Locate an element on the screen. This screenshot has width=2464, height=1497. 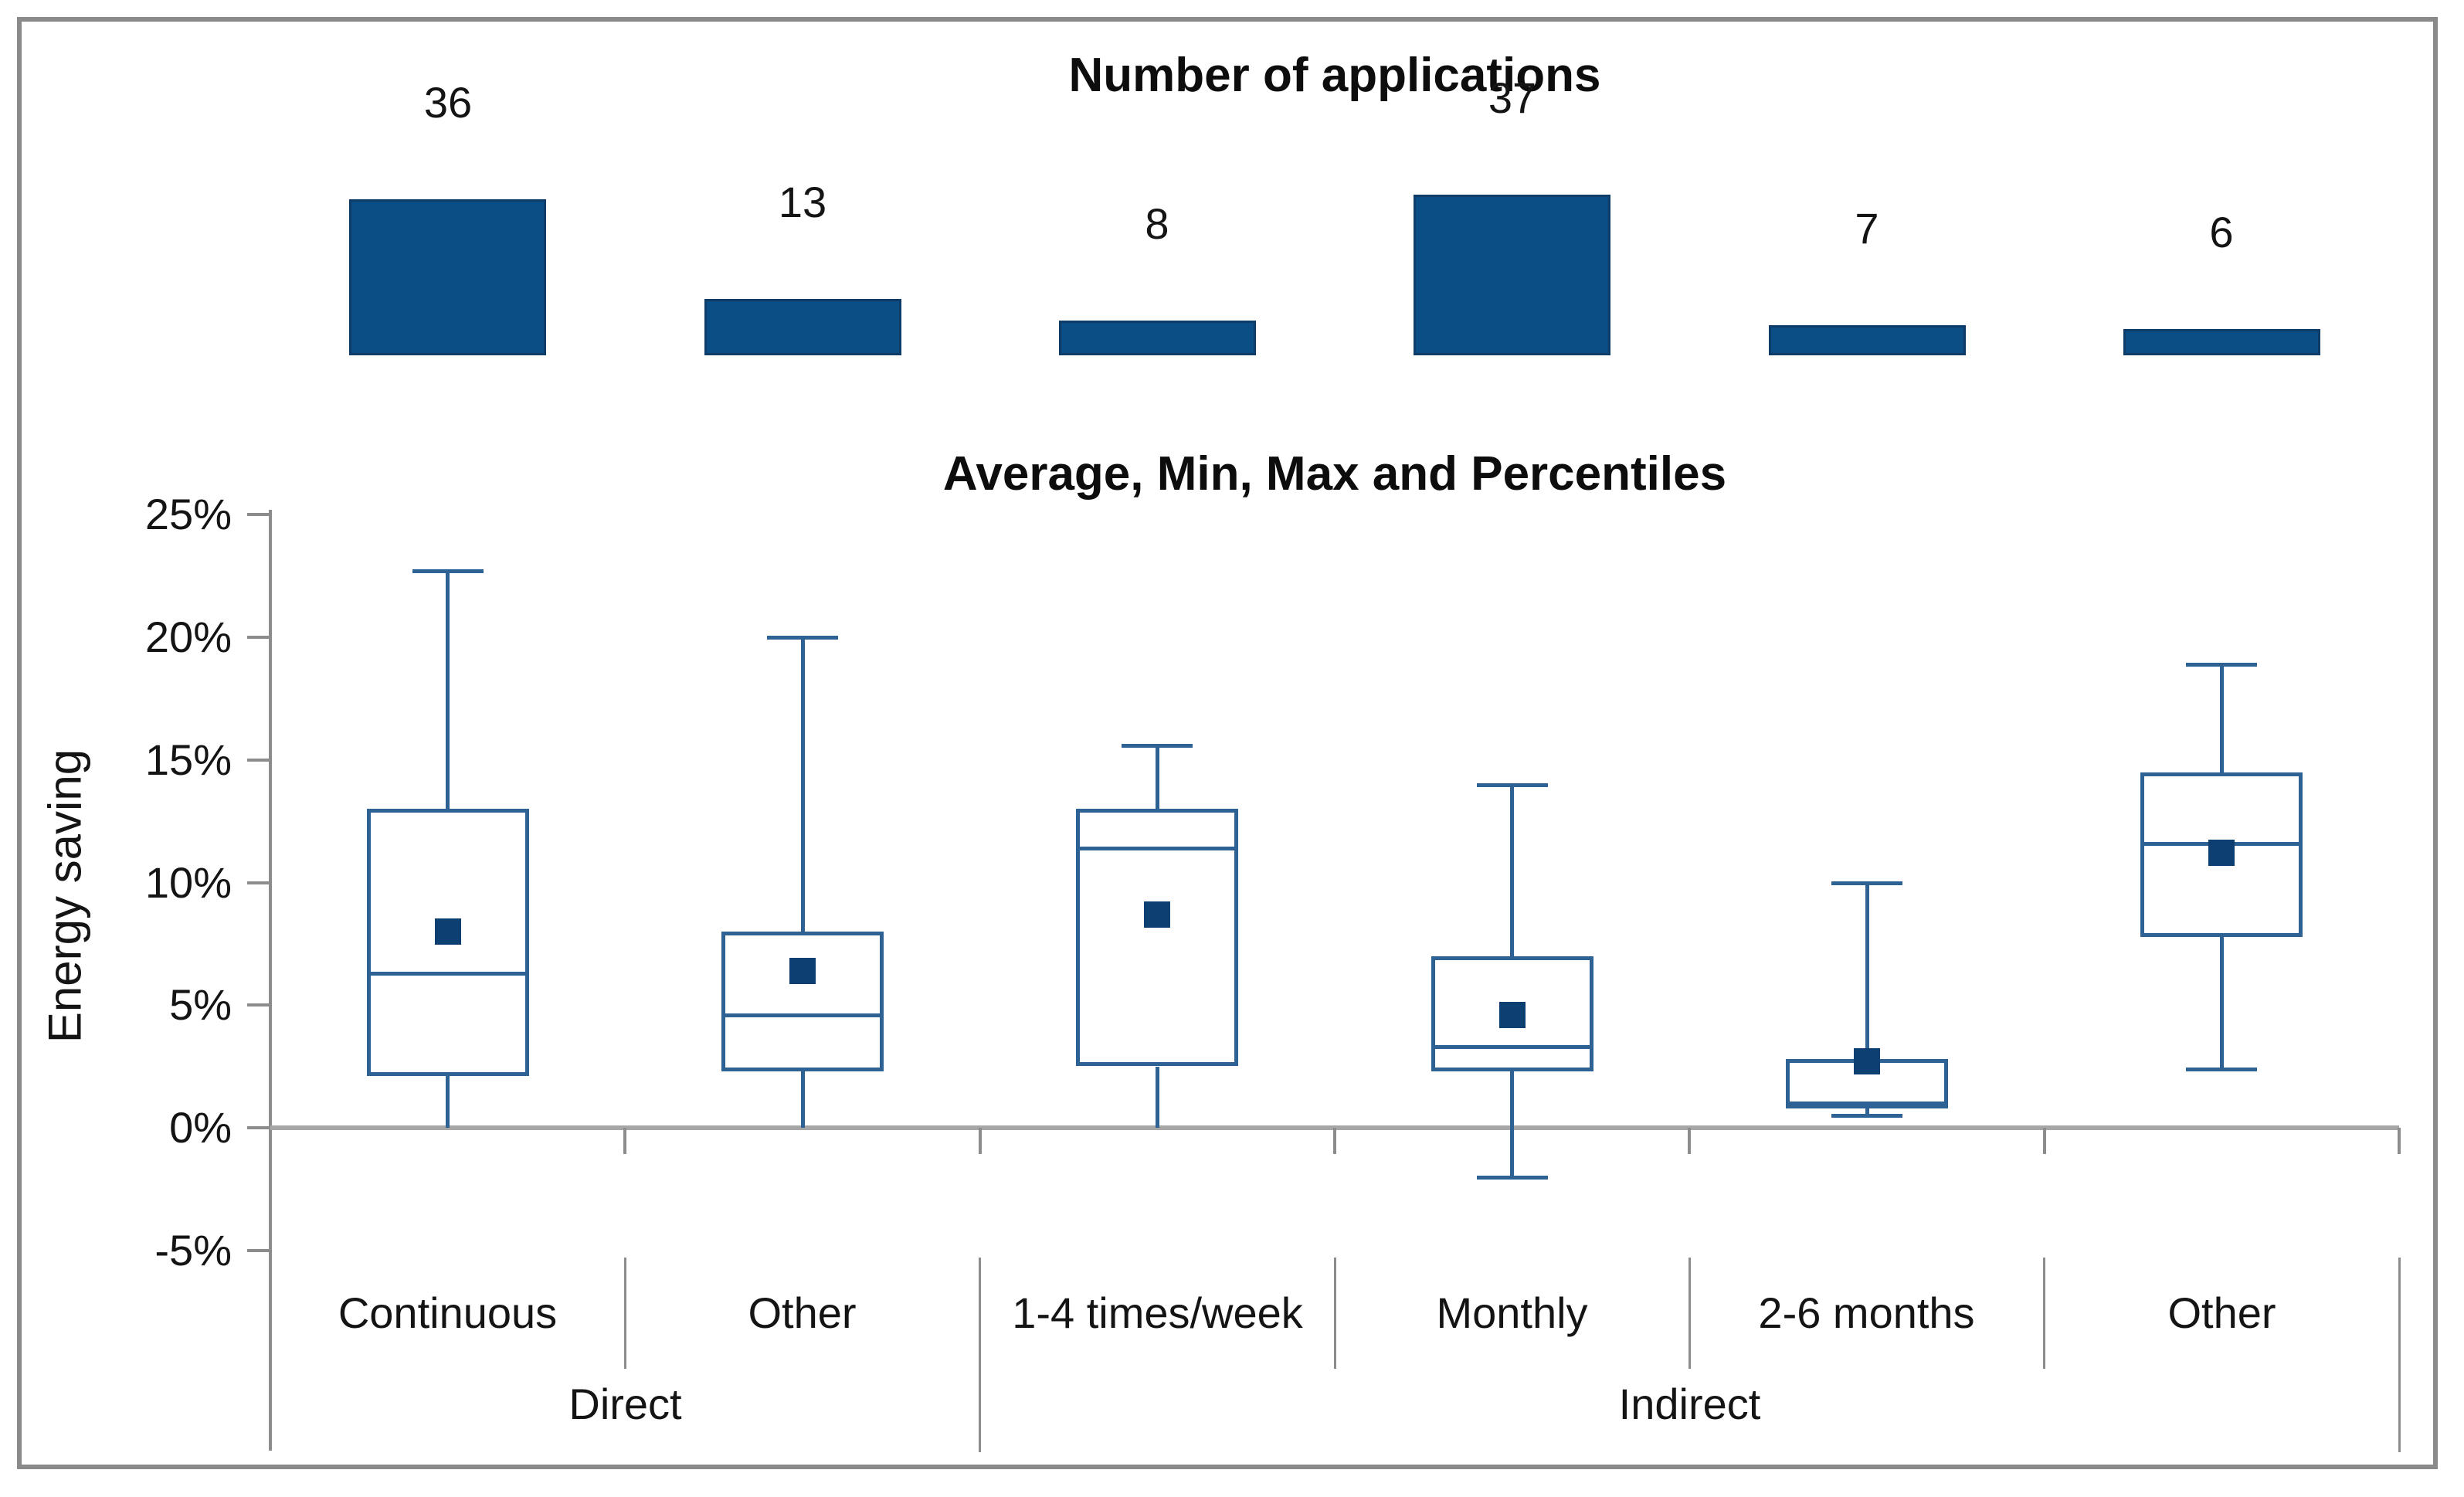
y-tick-label: 5% is located at coordinates (201, 1005).